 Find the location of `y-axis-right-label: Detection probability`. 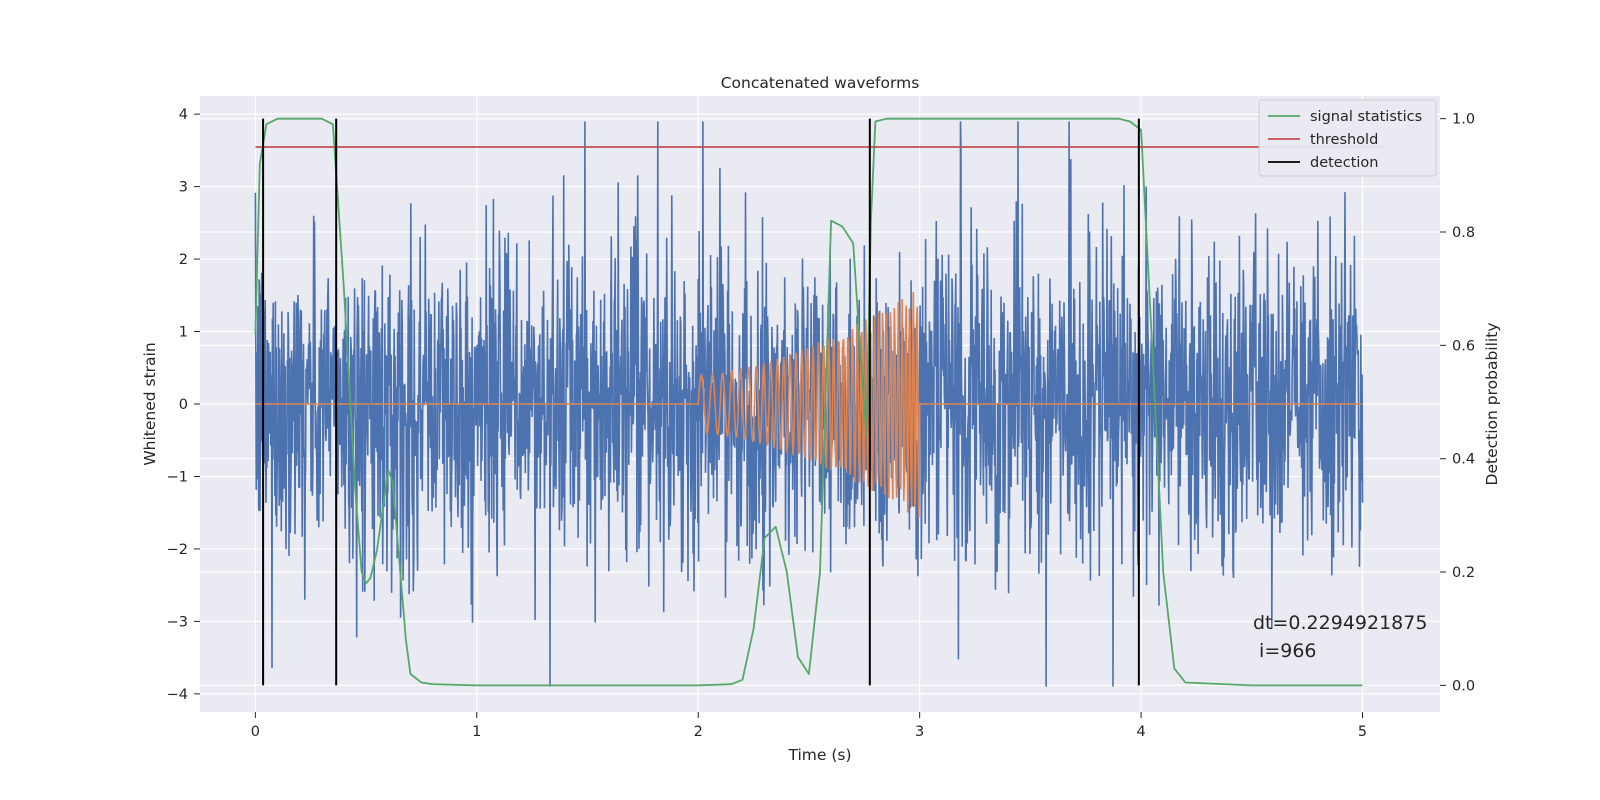

y-axis-right-label: Detection probability is located at coordinates (1492, 404).